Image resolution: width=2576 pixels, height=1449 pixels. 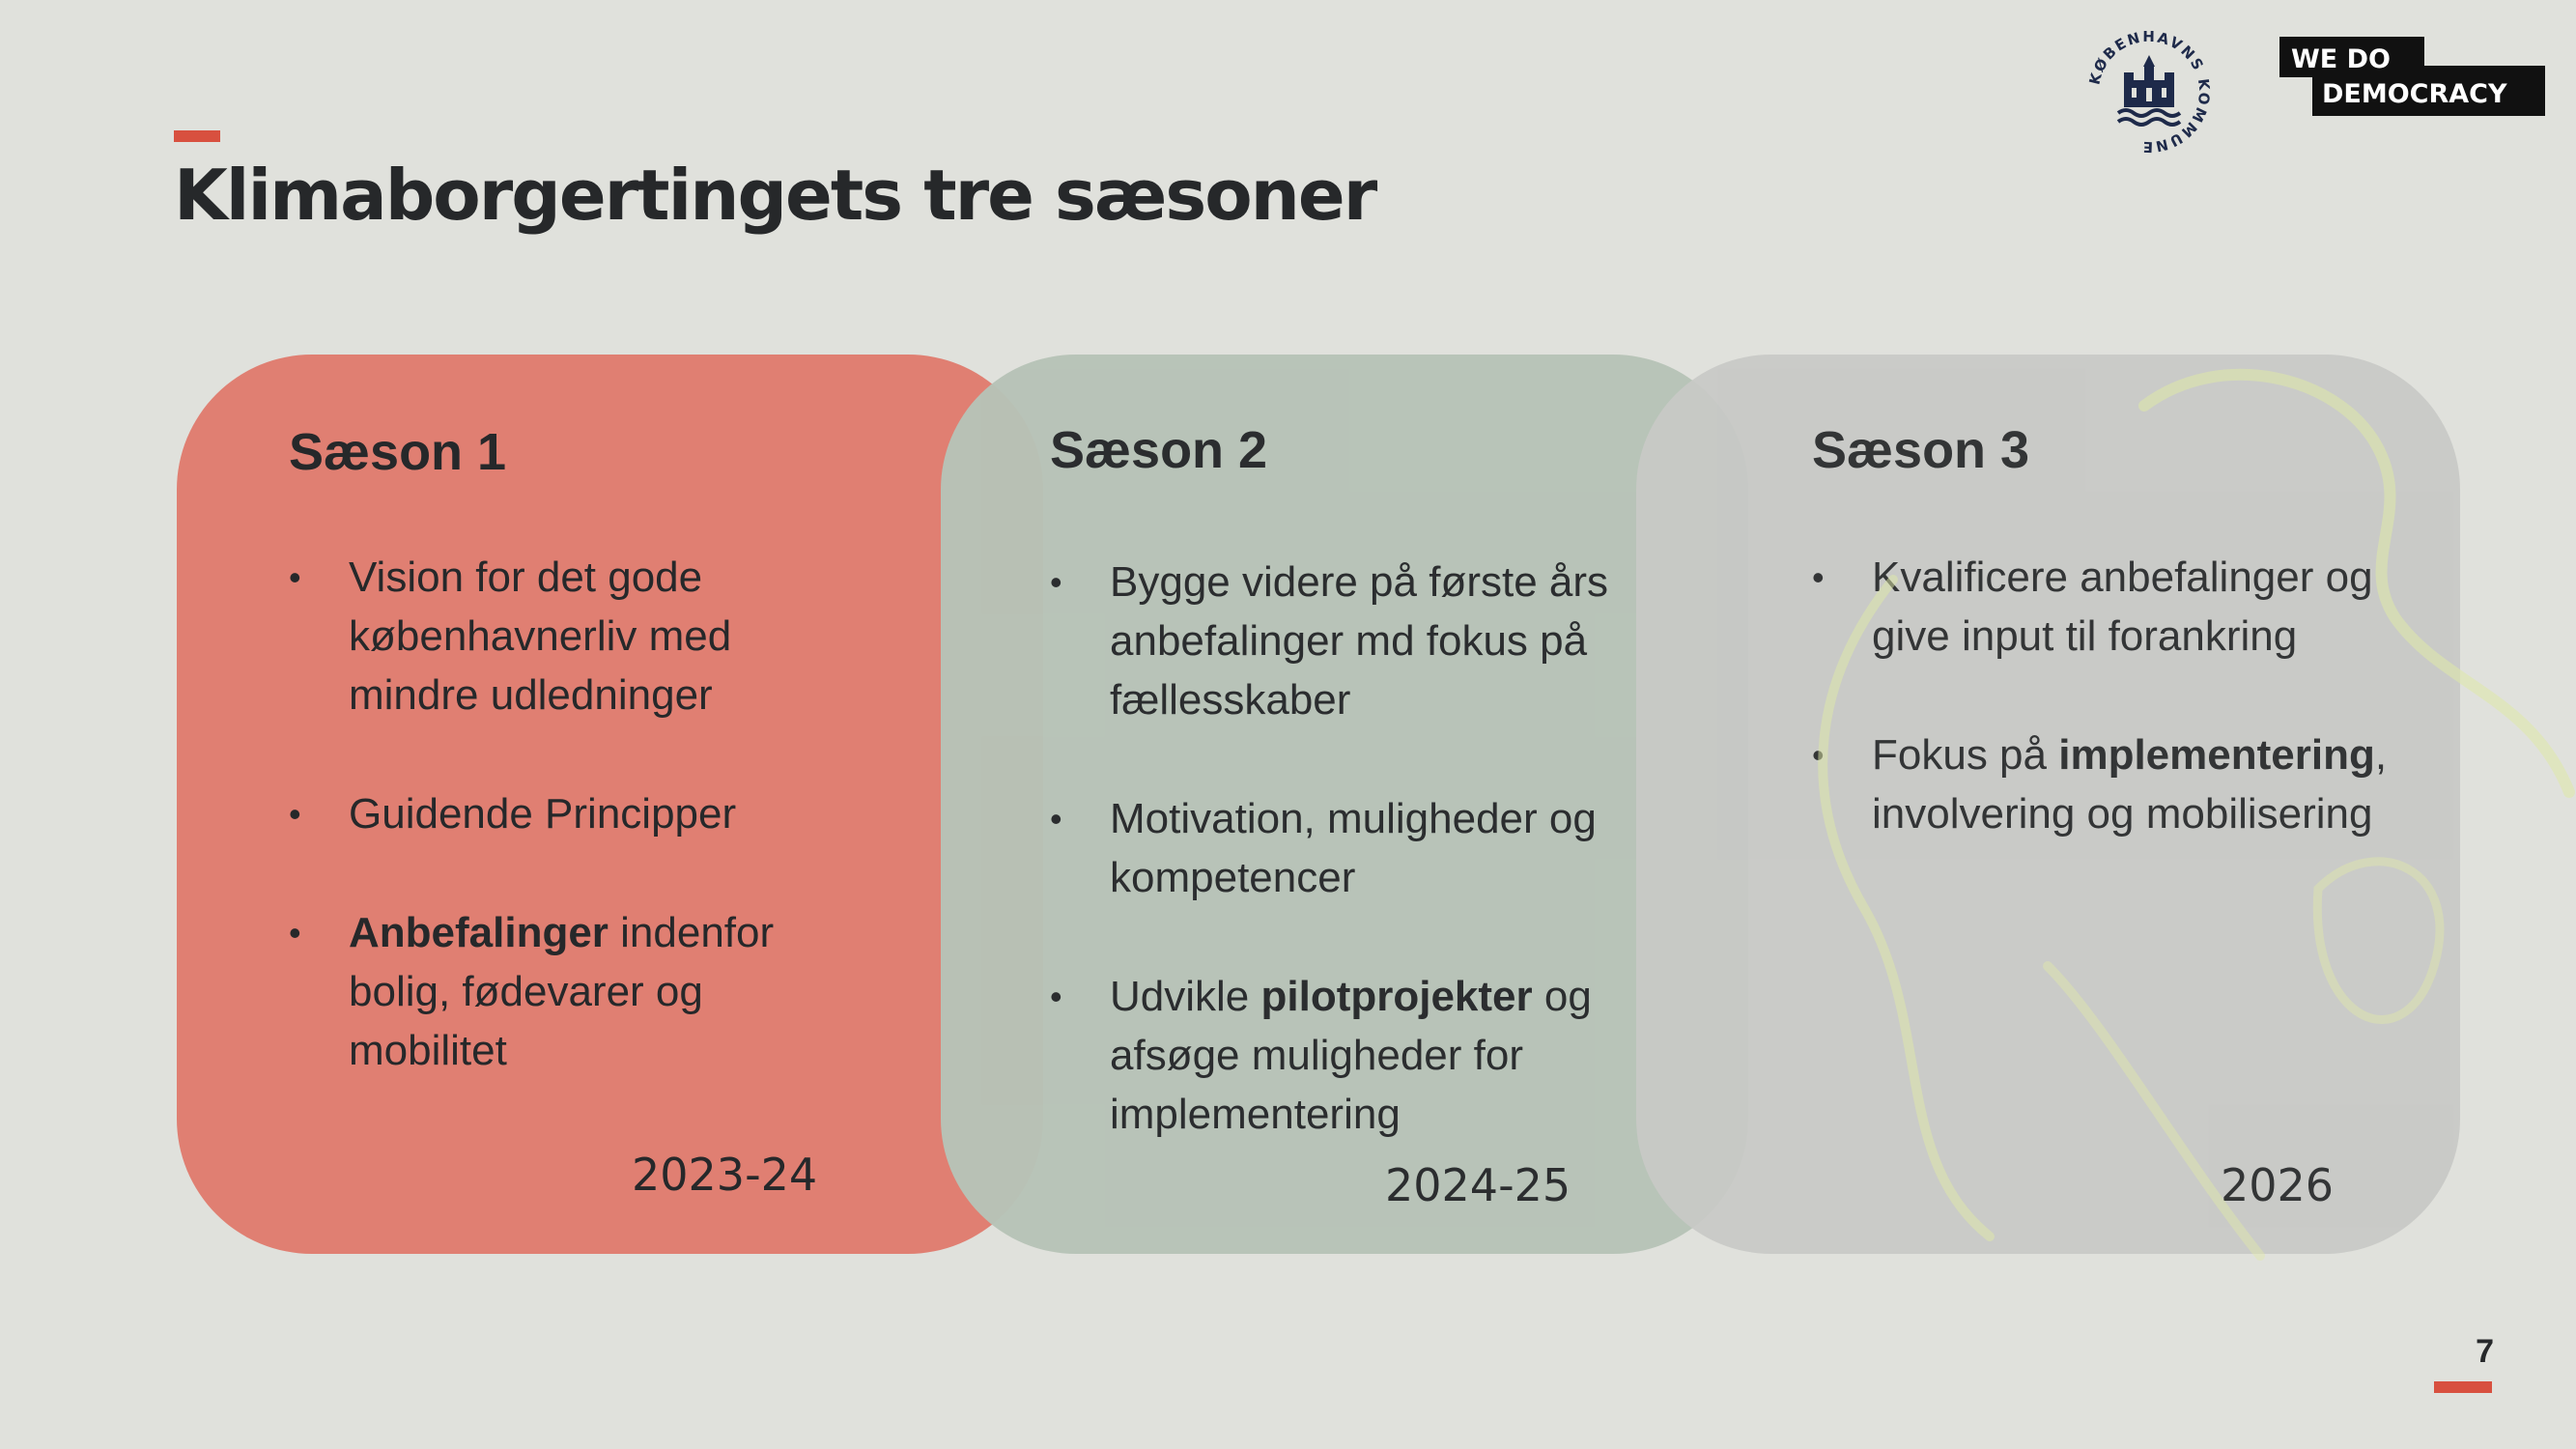 I want to click on logo-line-1: WE DO, so click(x=2341, y=59).